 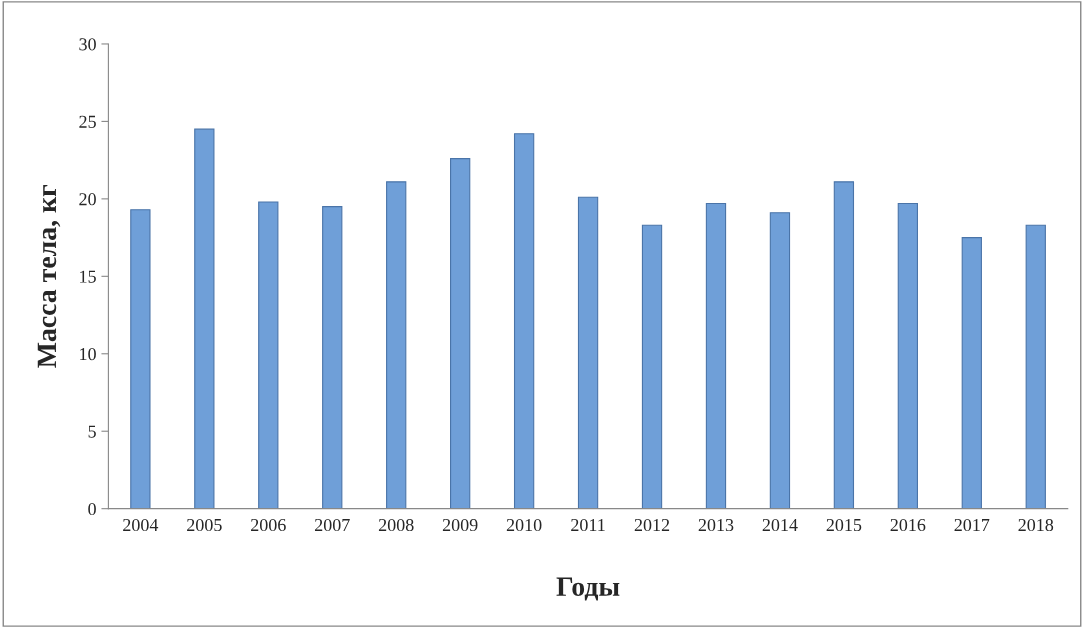 What do you see at coordinates (49, 276) in the screenshot?
I see `y-axis-title: Масса тела, кг` at bounding box center [49, 276].